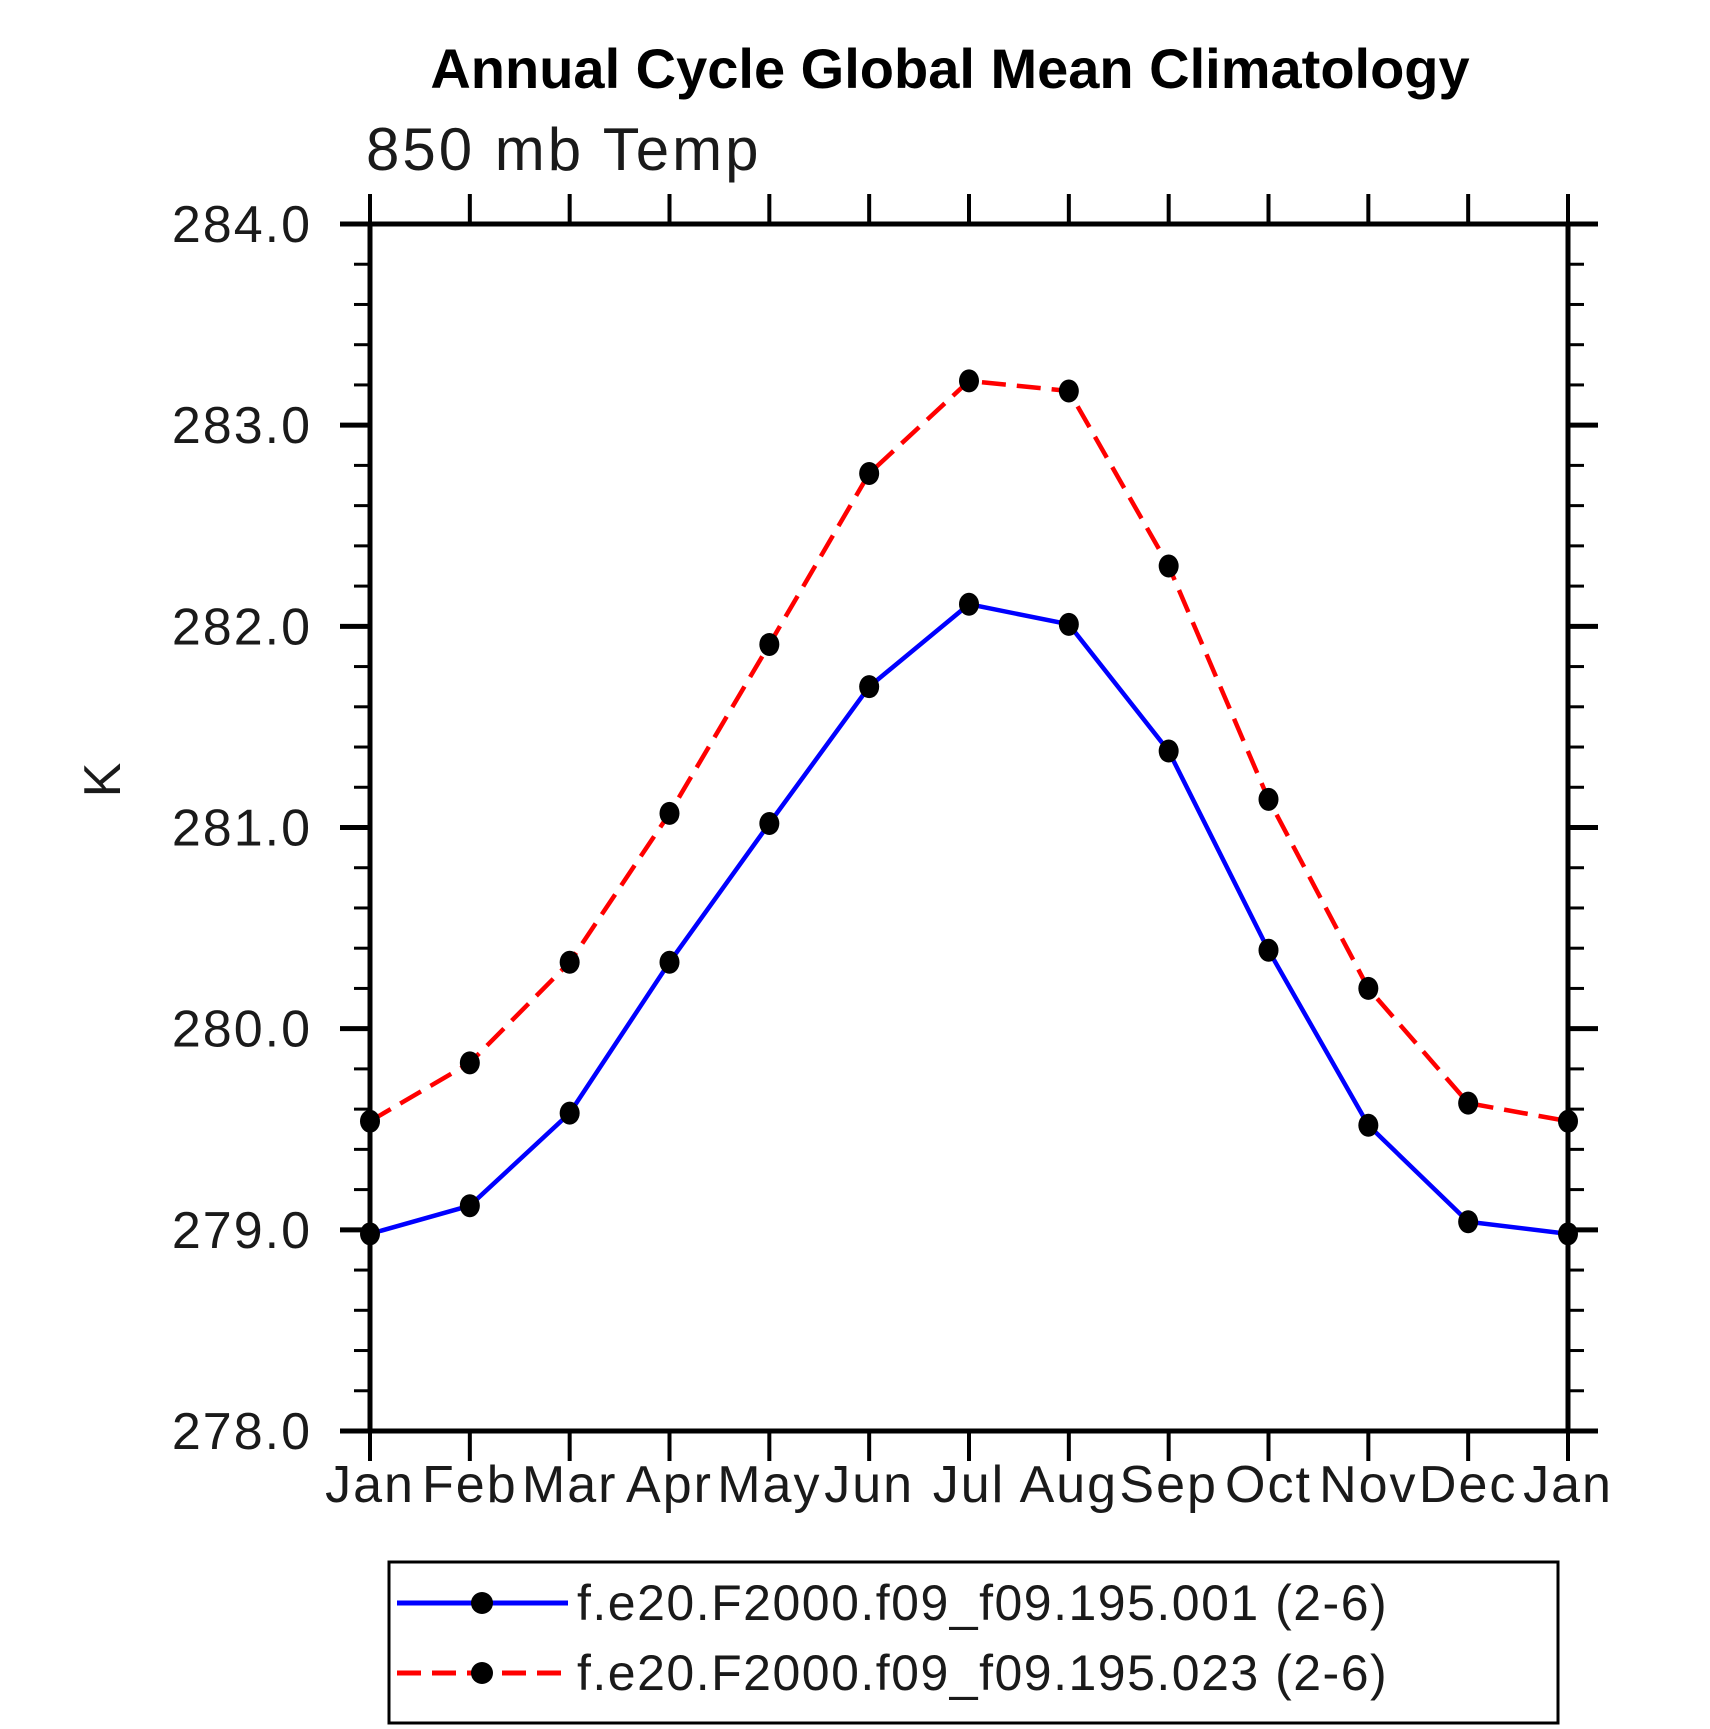 This screenshot has height=1729, width=1710. I want to click on x-tick-label: May, so click(769, 1485).